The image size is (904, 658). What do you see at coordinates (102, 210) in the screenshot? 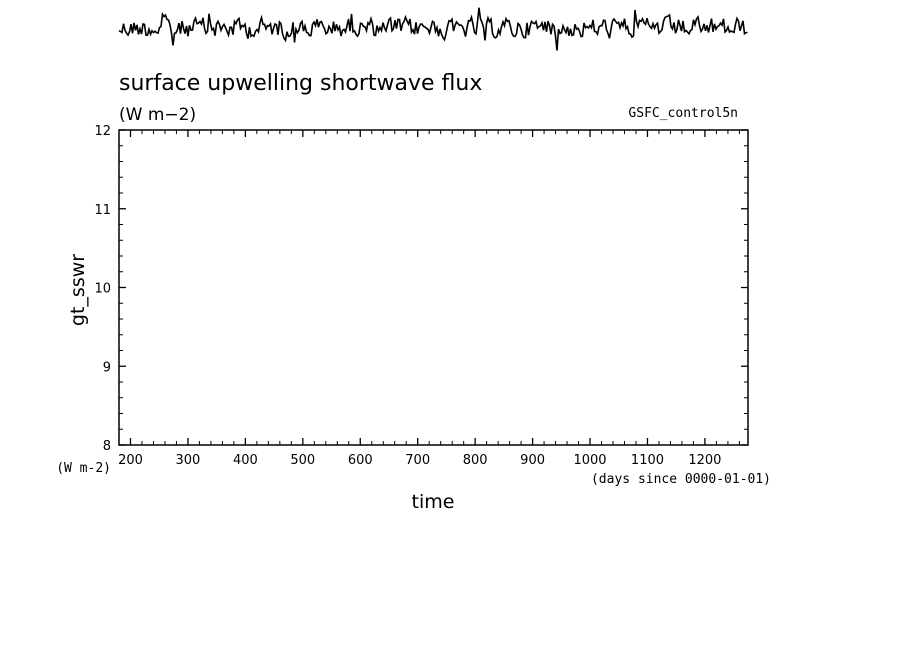
I see `y-tick-label: 11` at bounding box center [102, 210].